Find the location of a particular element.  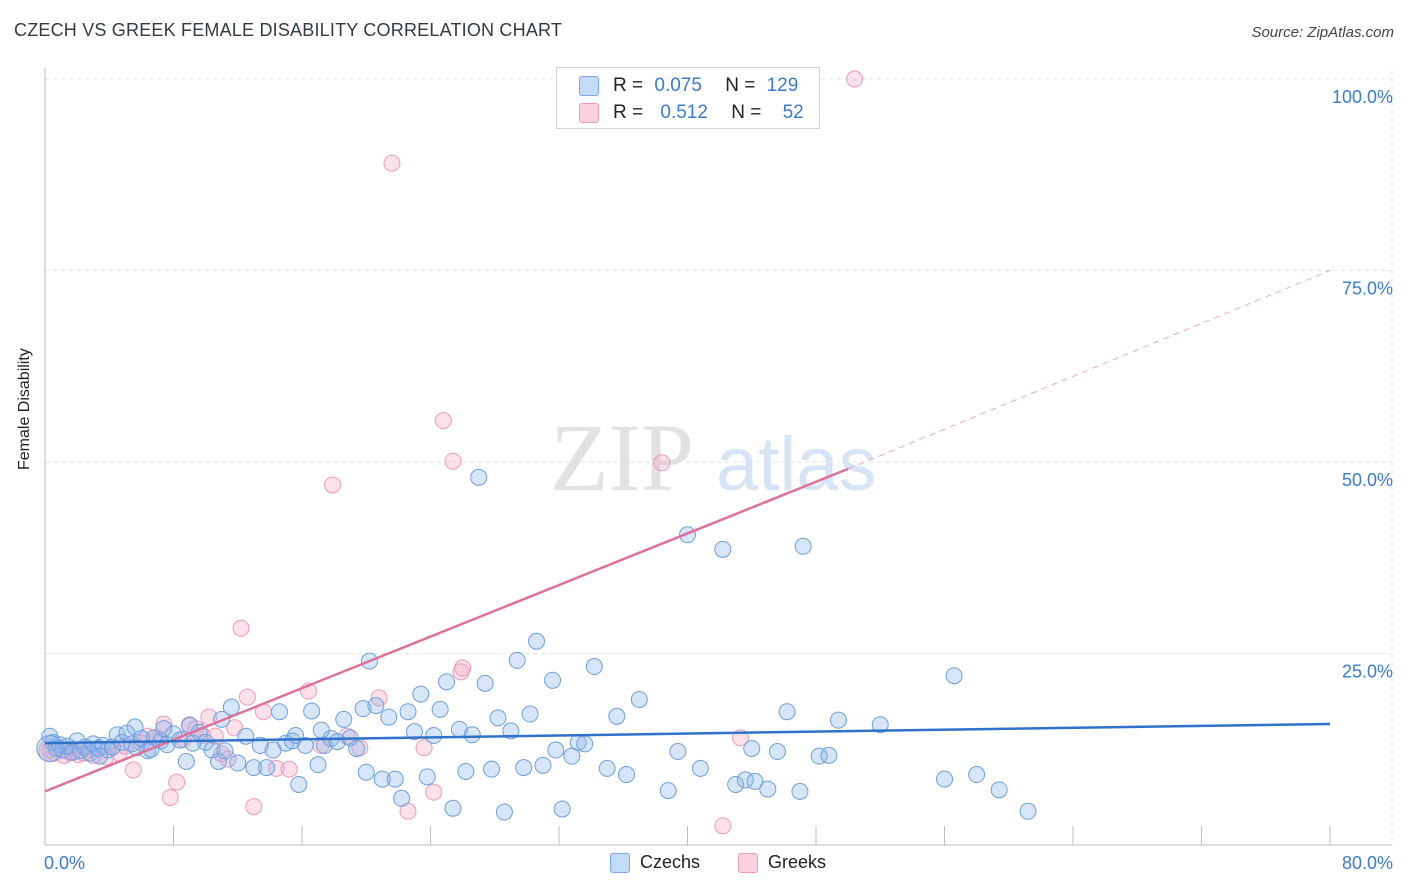

legend-label-czechs: Czechs is located at coordinates (670, 862).